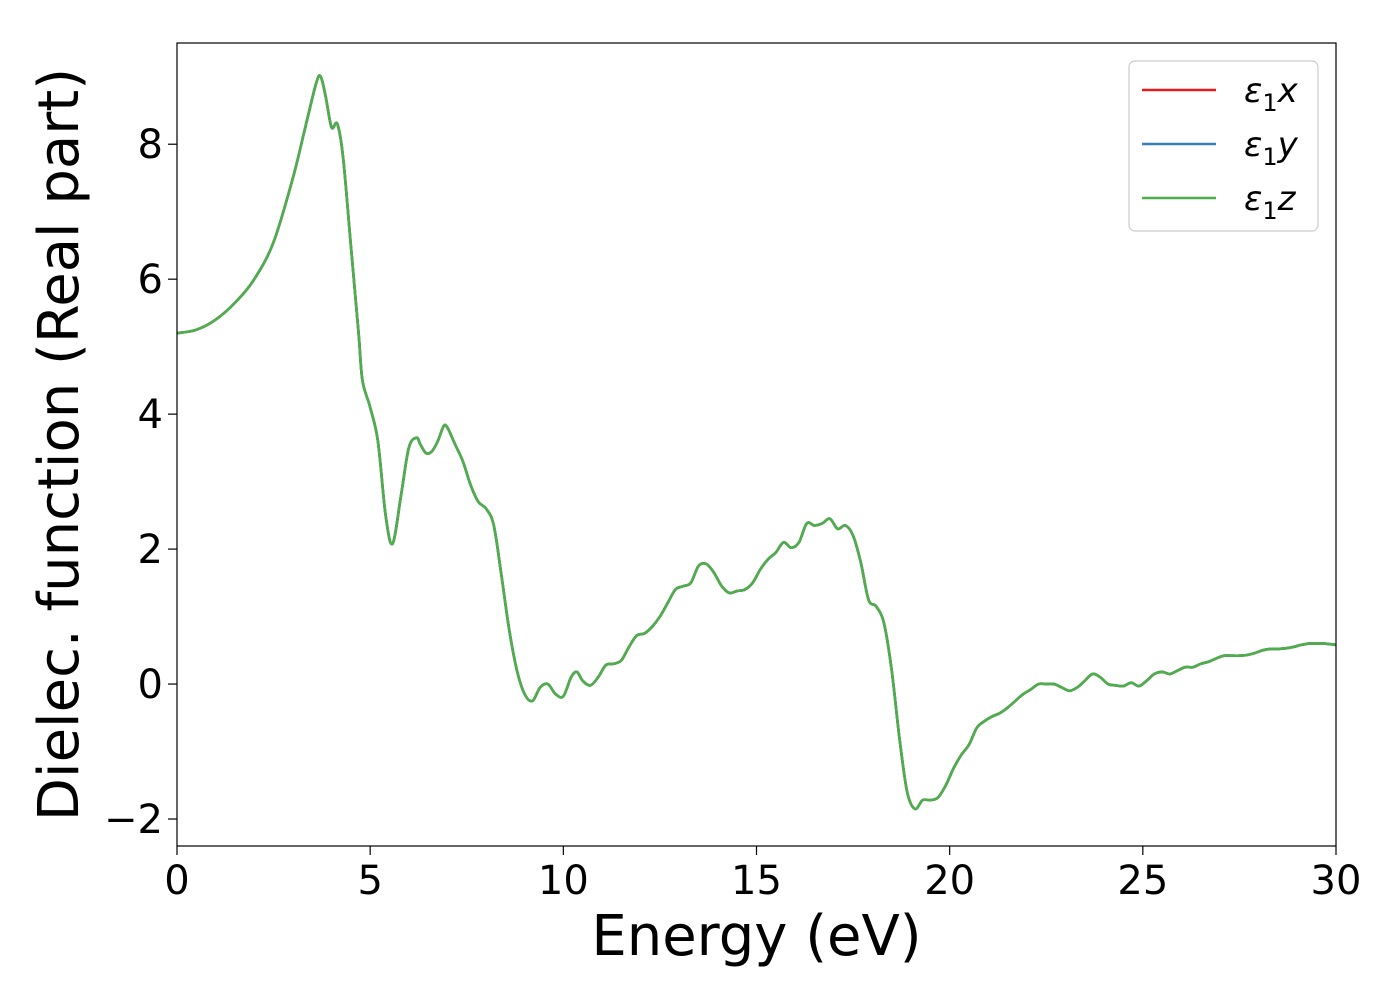 This screenshot has height=1000, width=1400. What do you see at coordinates (563, 881) in the screenshot?
I see `x-tick-label: 10` at bounding box center [563, 881].